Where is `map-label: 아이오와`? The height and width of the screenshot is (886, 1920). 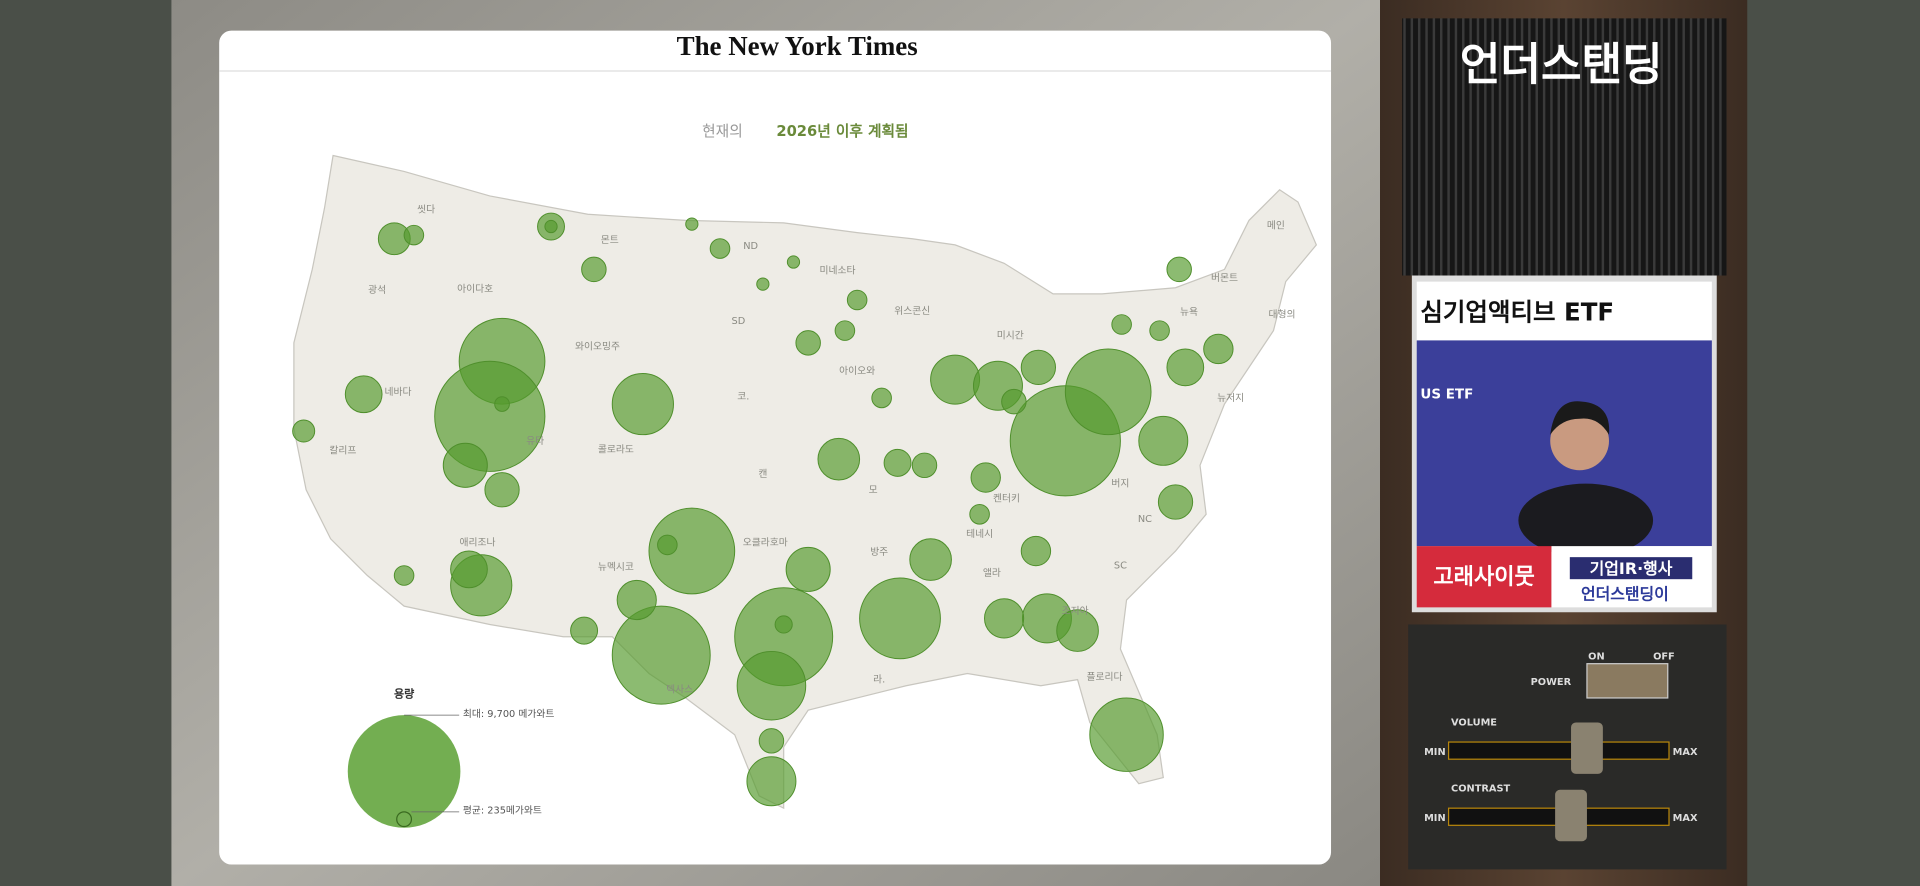
map-label: 아이오와 is located at coordinates (857, 371).